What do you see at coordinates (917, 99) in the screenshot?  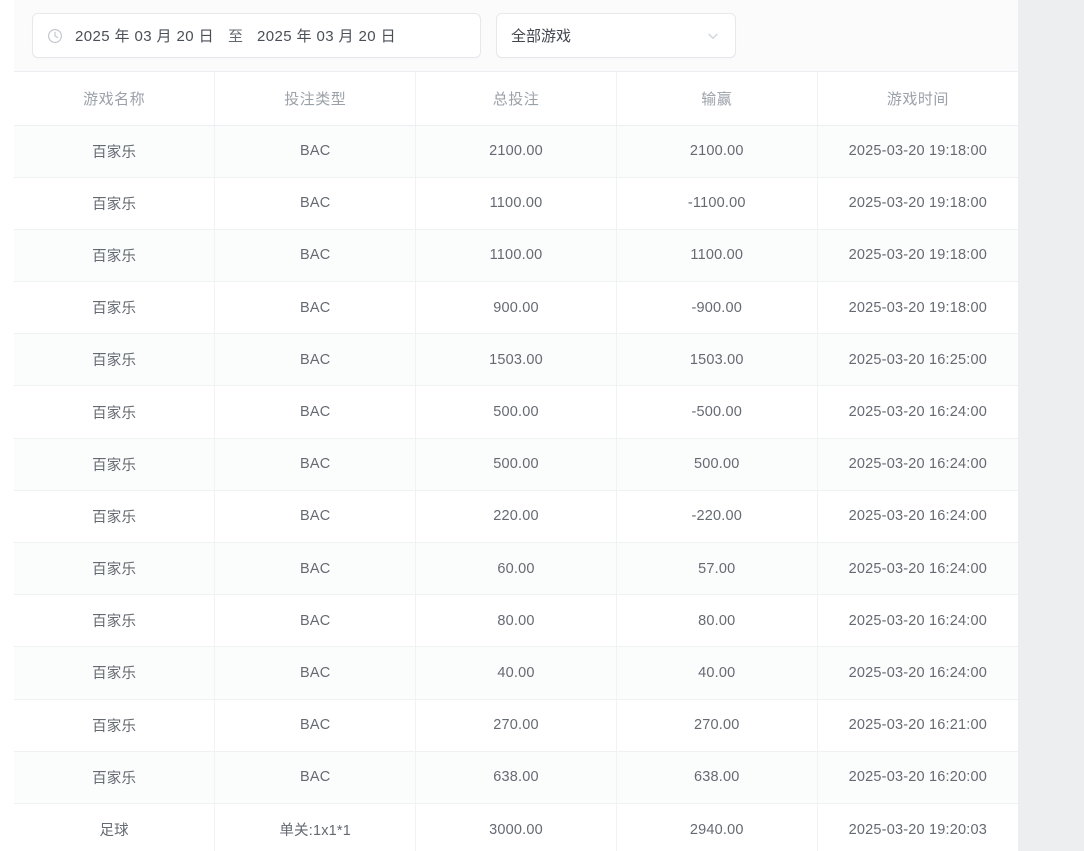 I see `column-header-game-time: 游戏时间` at bounding box center [917, 99].